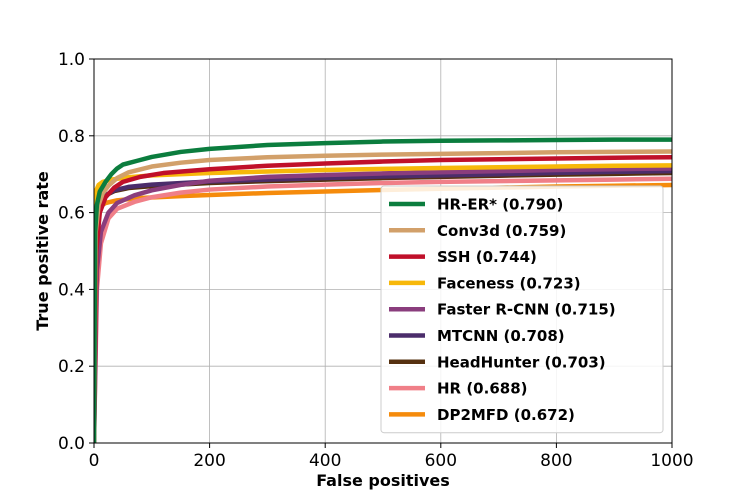  I want to click on y-tick-label: 0.0, so click(71, 444).